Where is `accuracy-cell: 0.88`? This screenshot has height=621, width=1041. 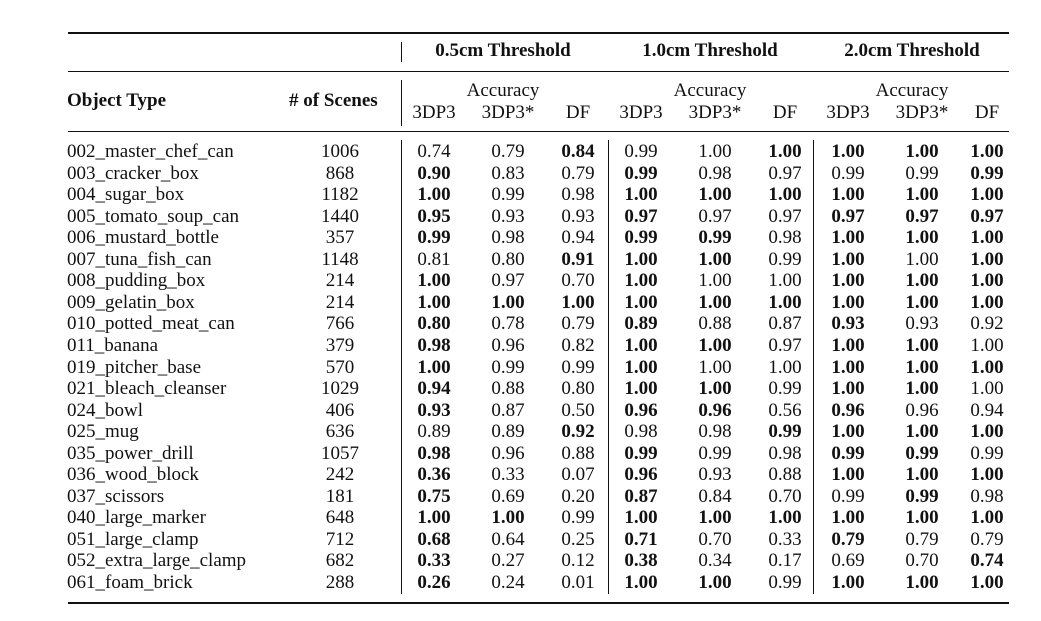
accuracy-cell: 0.88 is located at coordinates (508, 389).